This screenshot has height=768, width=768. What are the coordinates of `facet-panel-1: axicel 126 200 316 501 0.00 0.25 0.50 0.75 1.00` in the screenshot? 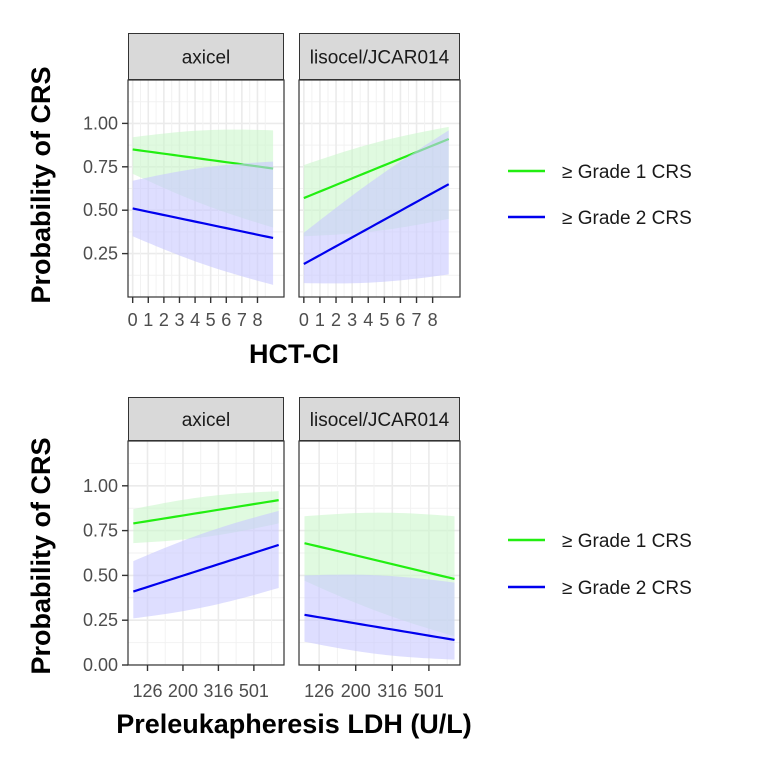 It's located at (184, 549).